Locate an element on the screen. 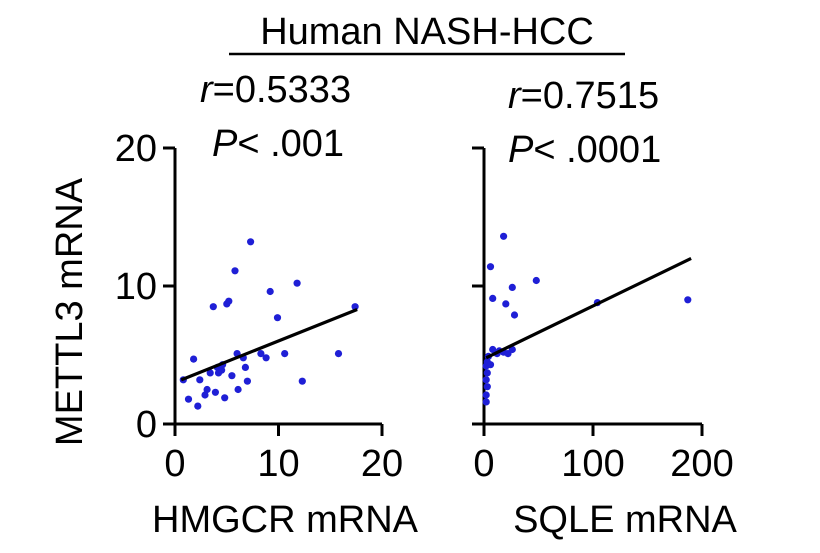 This screenshot has height=553, width=820. right-stat-p-value: < .0001 is located at coordinates (597, 150).